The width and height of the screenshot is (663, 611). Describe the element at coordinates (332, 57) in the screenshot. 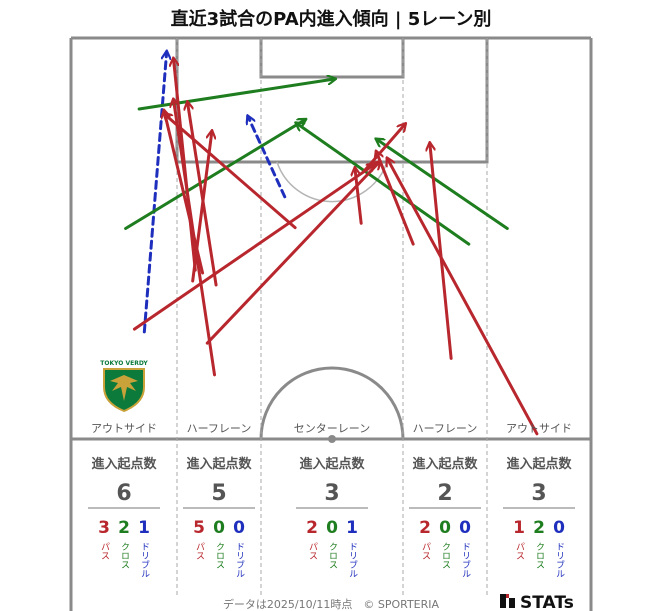

I see `goal-area` at that location.